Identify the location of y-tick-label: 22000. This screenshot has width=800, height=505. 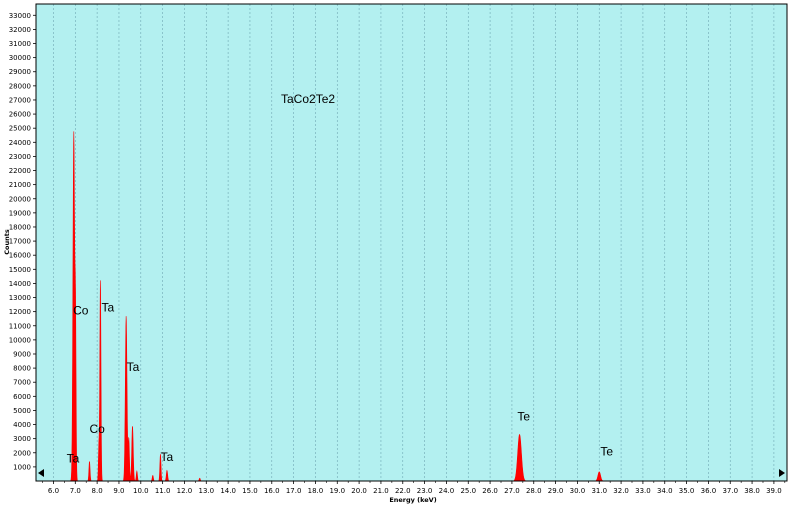
(20, 171).